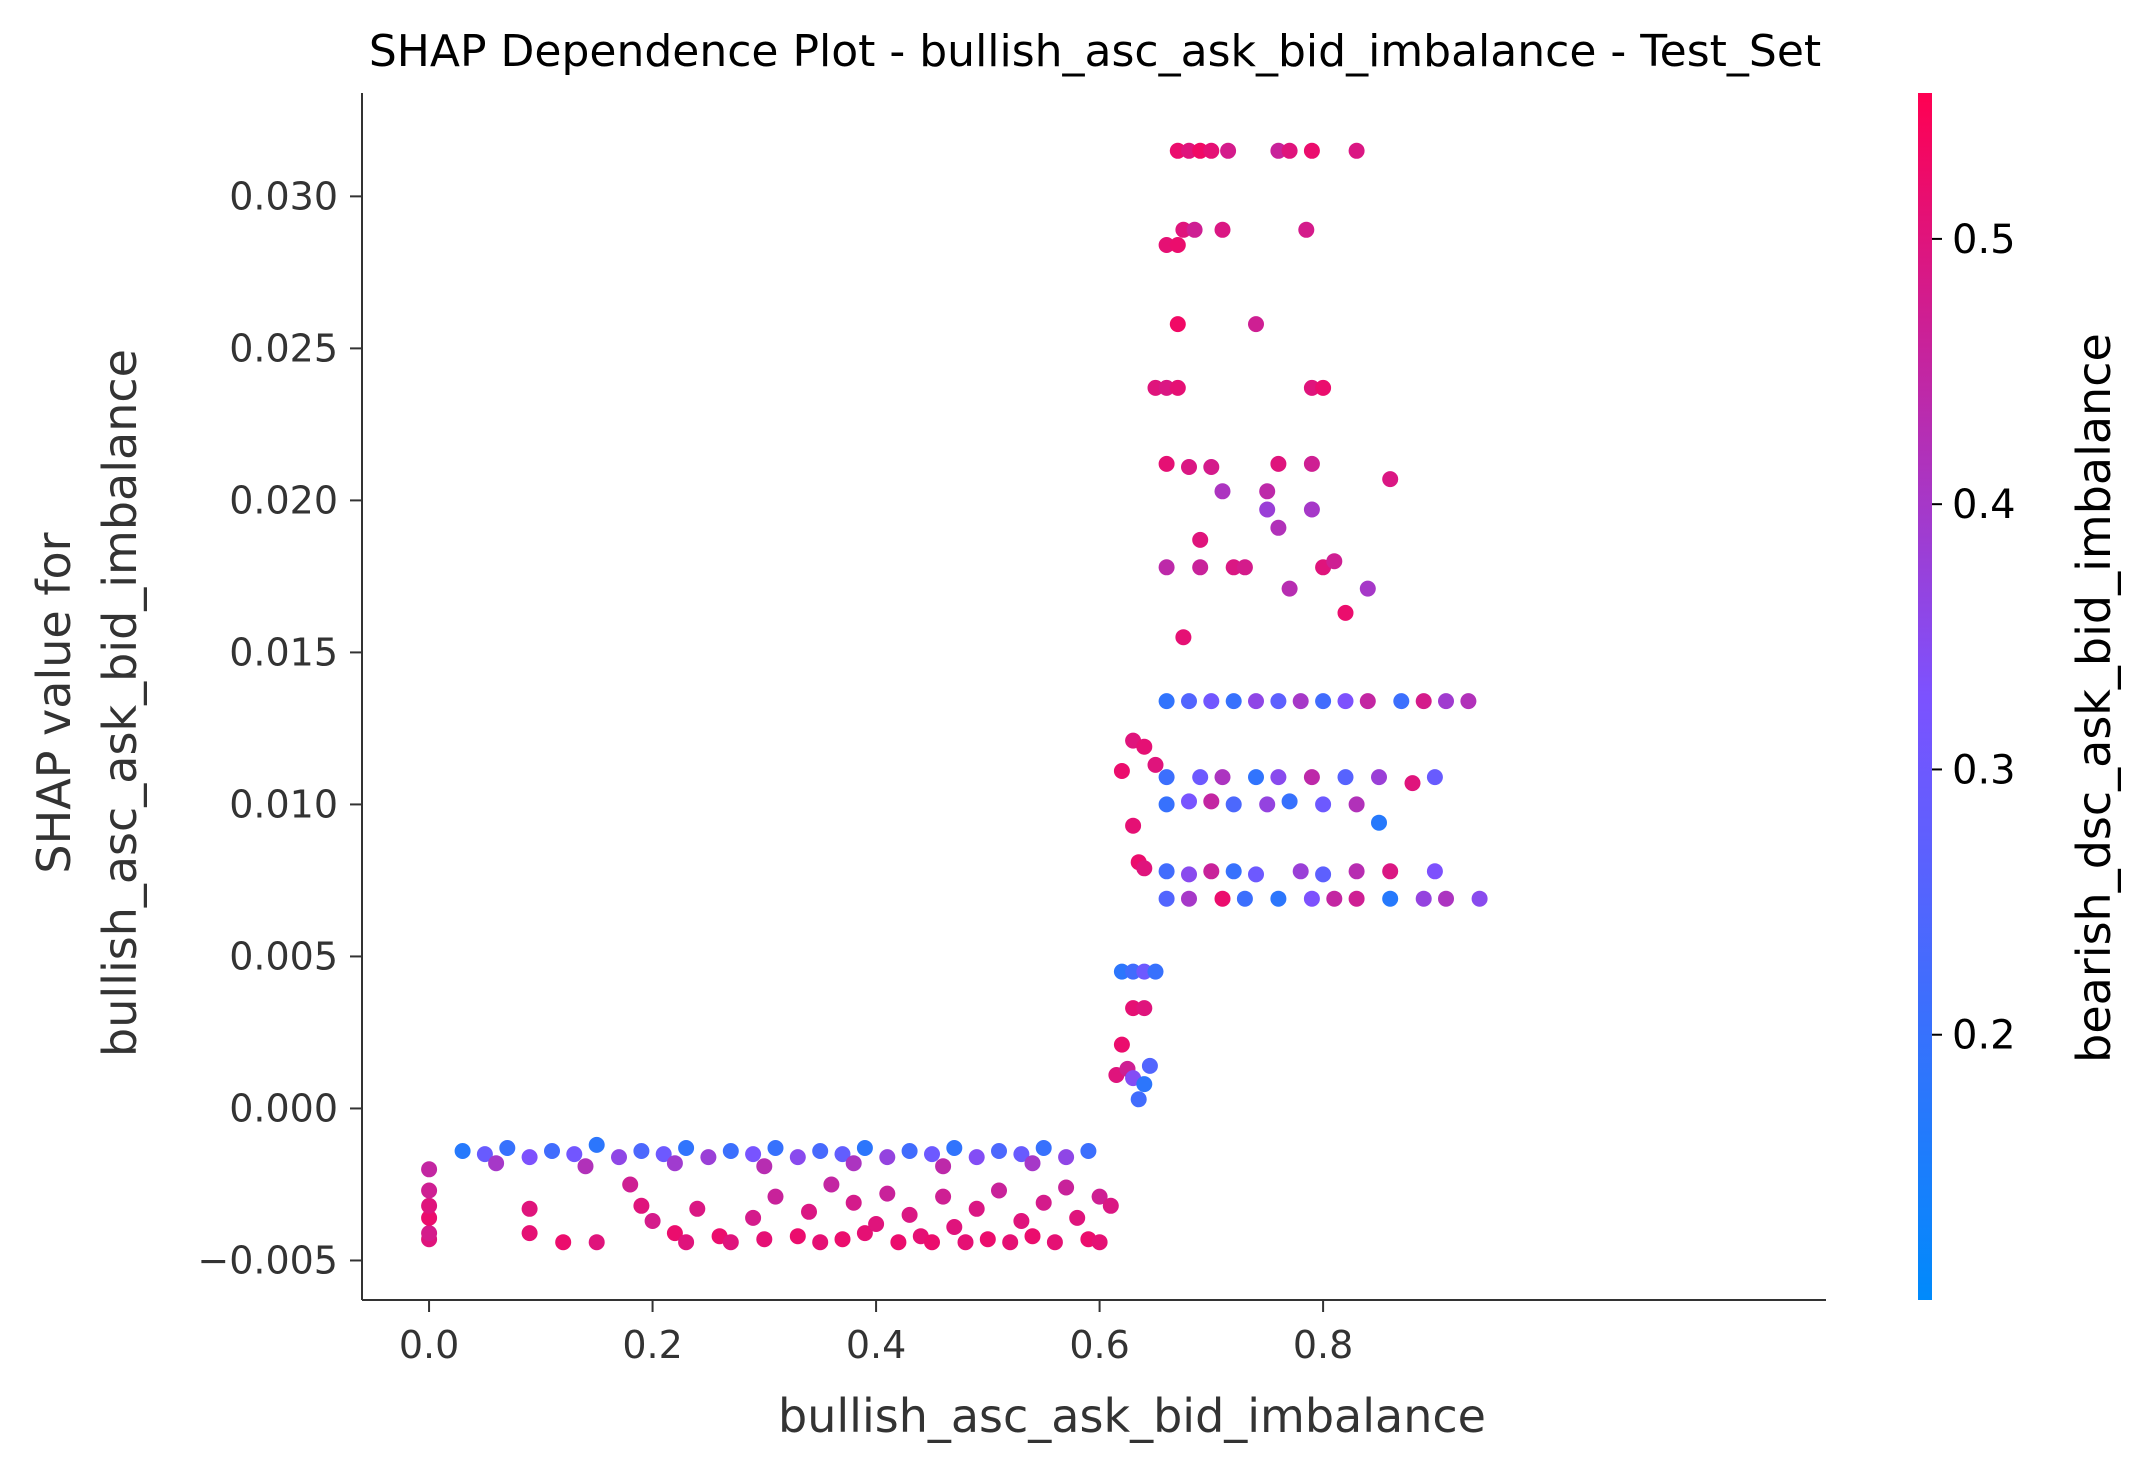 This screenshot has width=2130, height=1471. I want to click on y-tick-label: 0.030, so click(283, 196).